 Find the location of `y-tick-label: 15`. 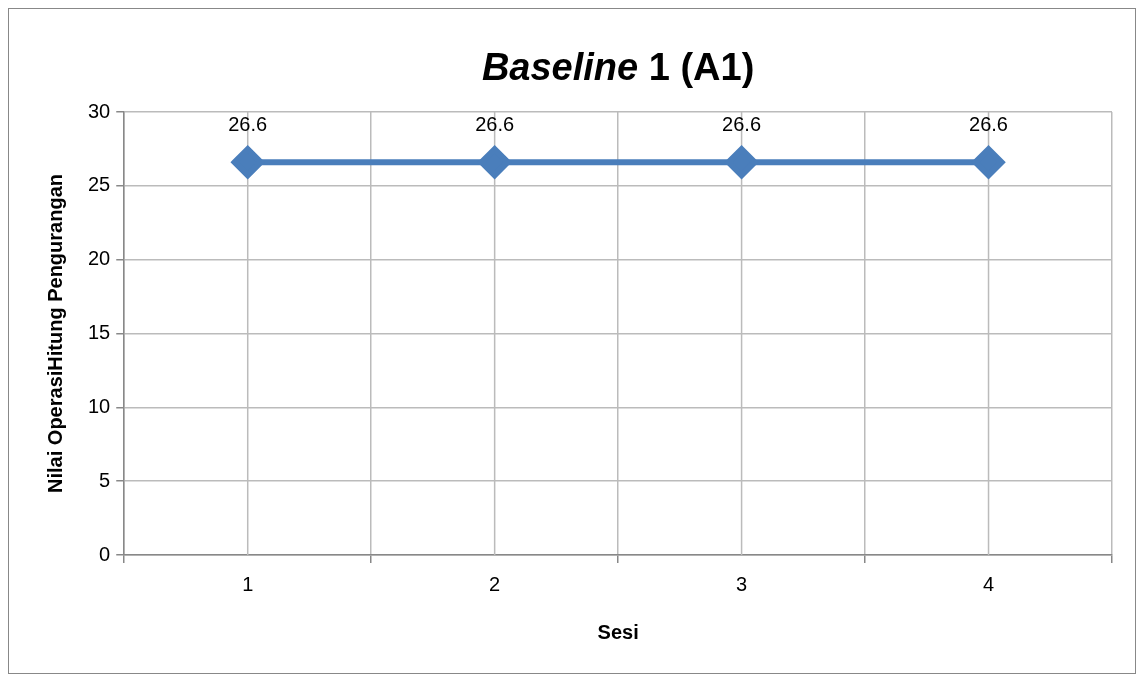

y-tick-label: 15 is located at coordinates (99, 332).